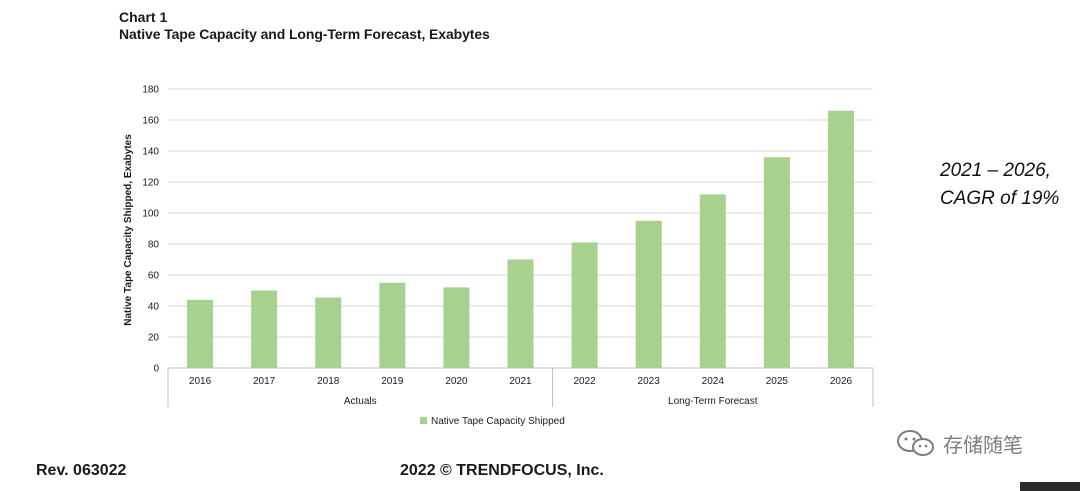 The image size is (1080, 491). I want to click on x-tick-label: 2023, so click(649, 381).